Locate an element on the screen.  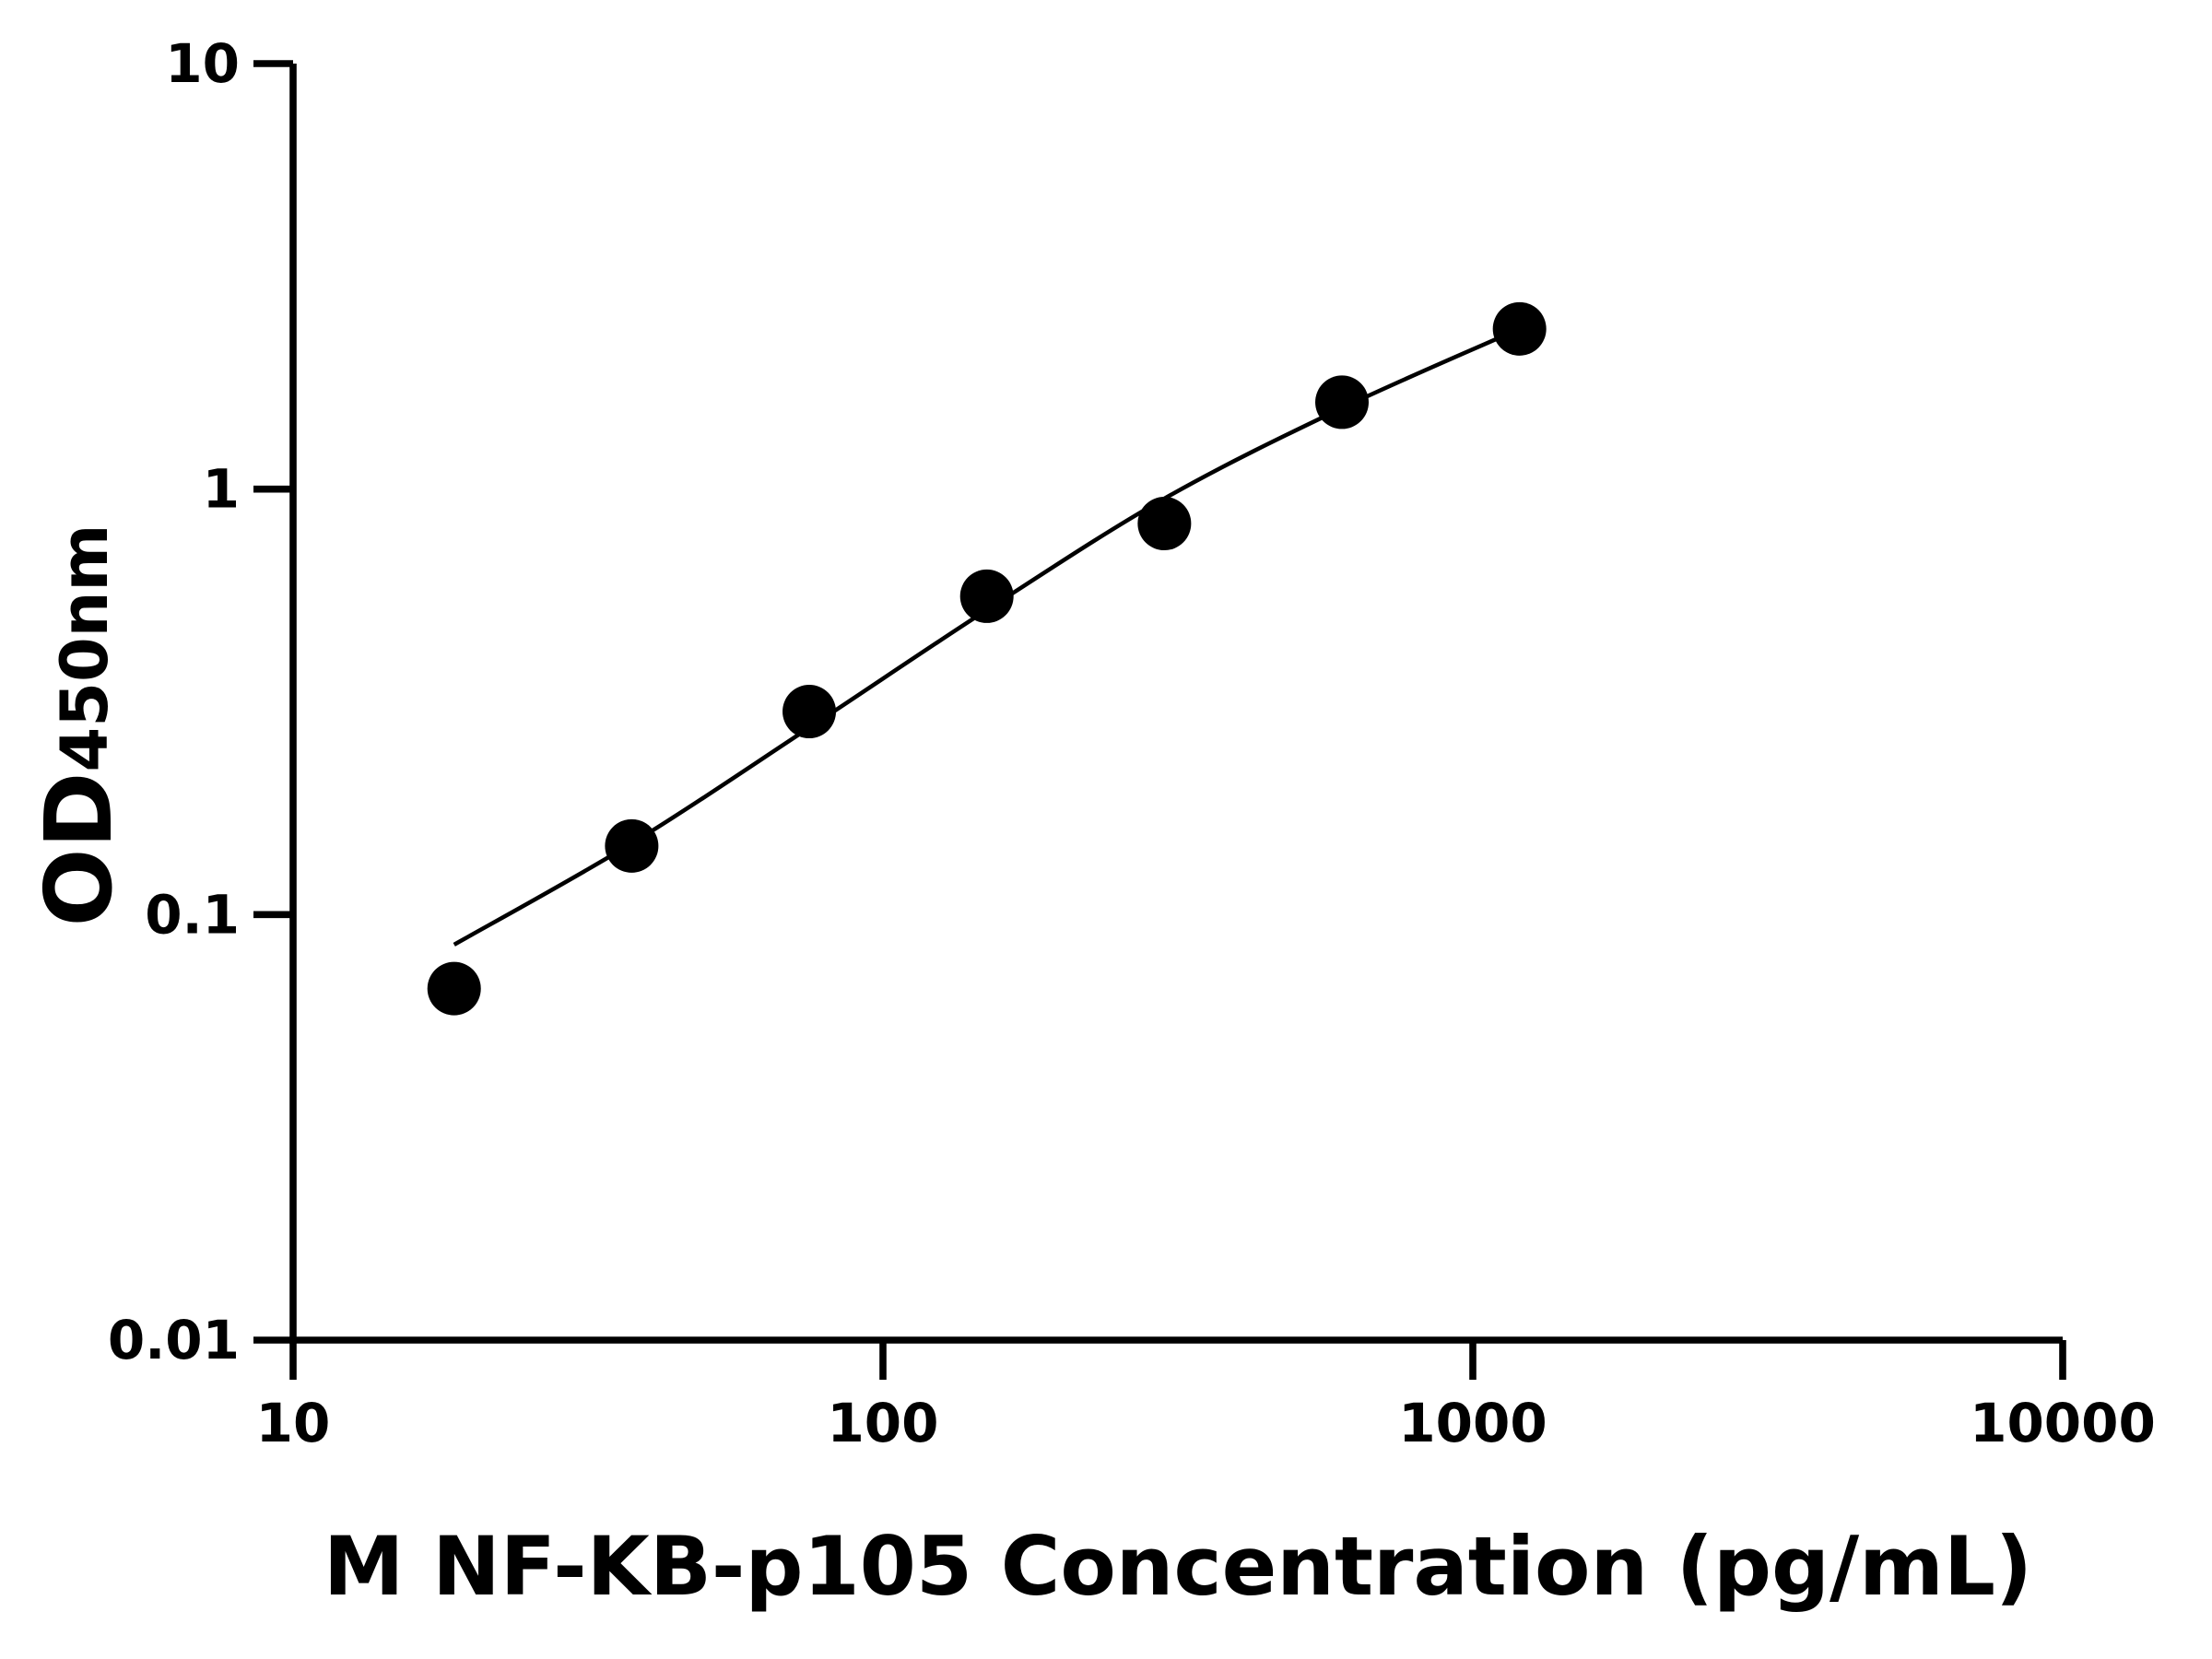
x-tick-label: 10000 is located at coordinates (2063, 1423).